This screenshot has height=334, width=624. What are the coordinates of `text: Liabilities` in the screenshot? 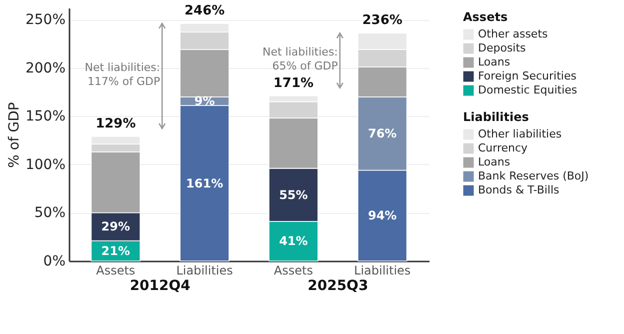 It's located at (496, 117).